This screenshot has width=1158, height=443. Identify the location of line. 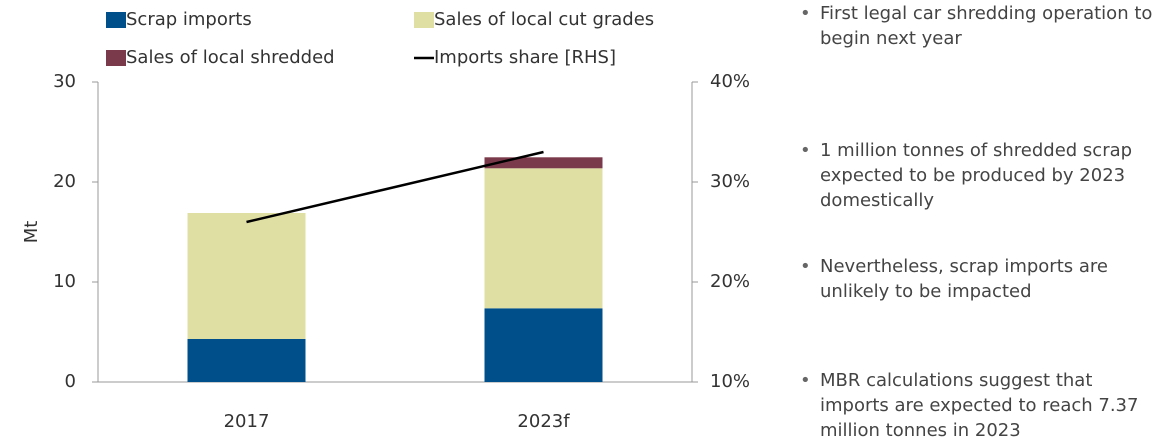
(395, 187).